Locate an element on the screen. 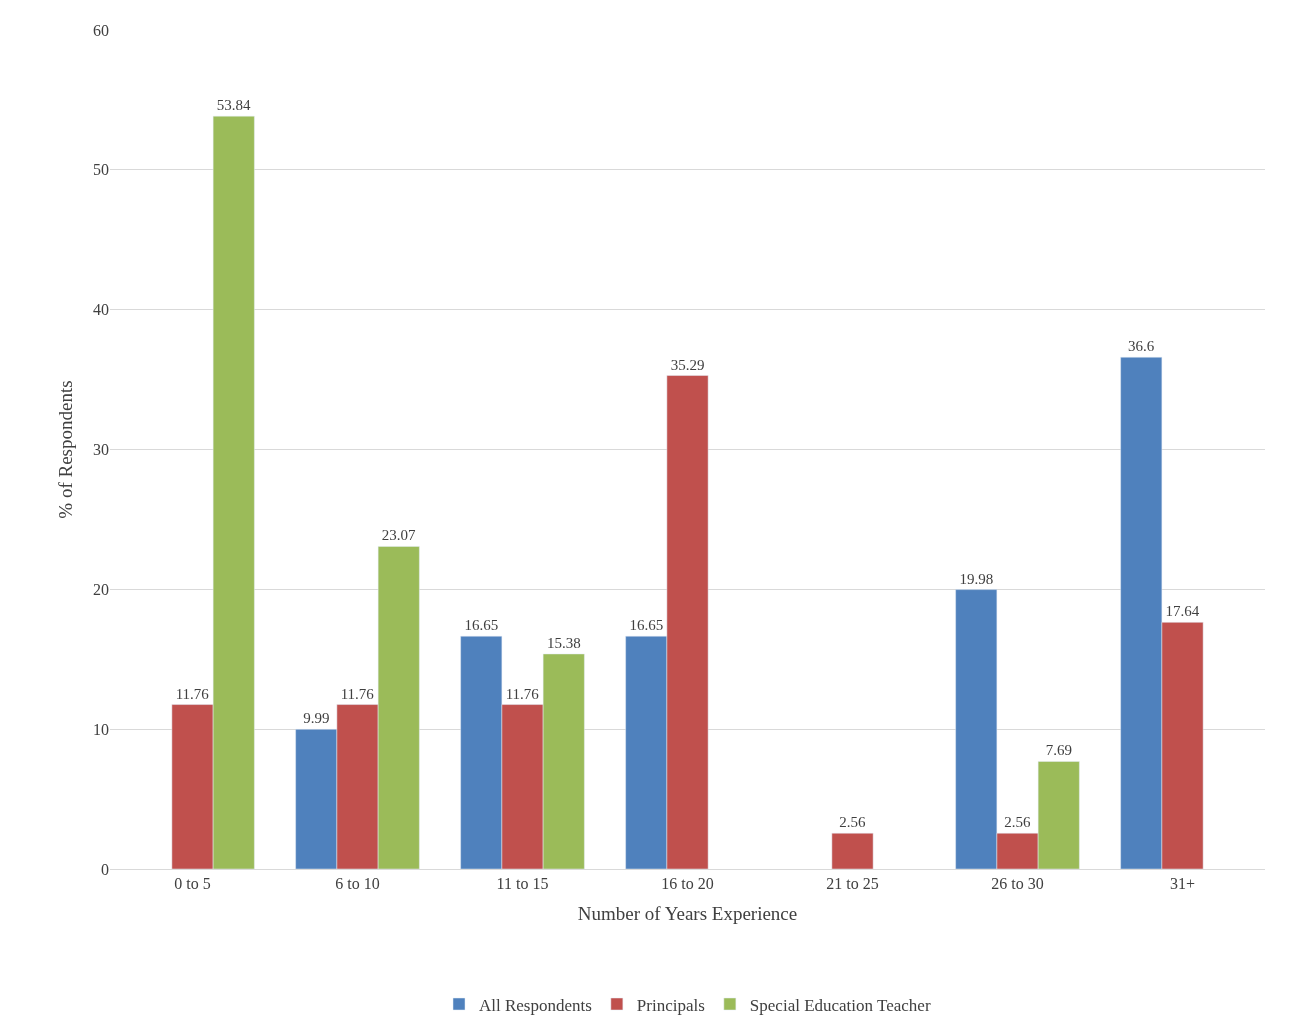  y-axis-title: % of Respondents is located at coordinates (65, 449).